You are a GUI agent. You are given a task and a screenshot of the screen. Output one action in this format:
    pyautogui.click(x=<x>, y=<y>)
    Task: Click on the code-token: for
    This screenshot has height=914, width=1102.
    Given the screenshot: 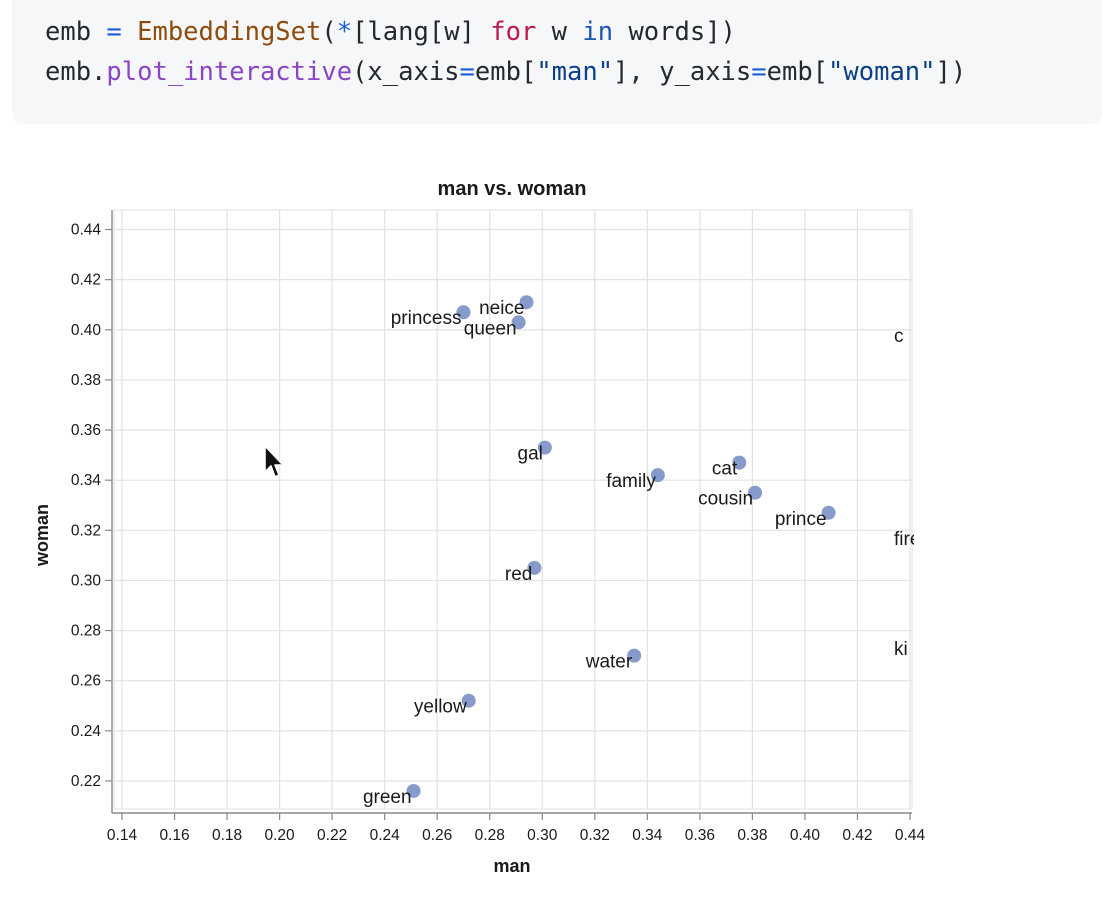 What is the action you would take?
    pyautogui.click(x=513, y=32)
    